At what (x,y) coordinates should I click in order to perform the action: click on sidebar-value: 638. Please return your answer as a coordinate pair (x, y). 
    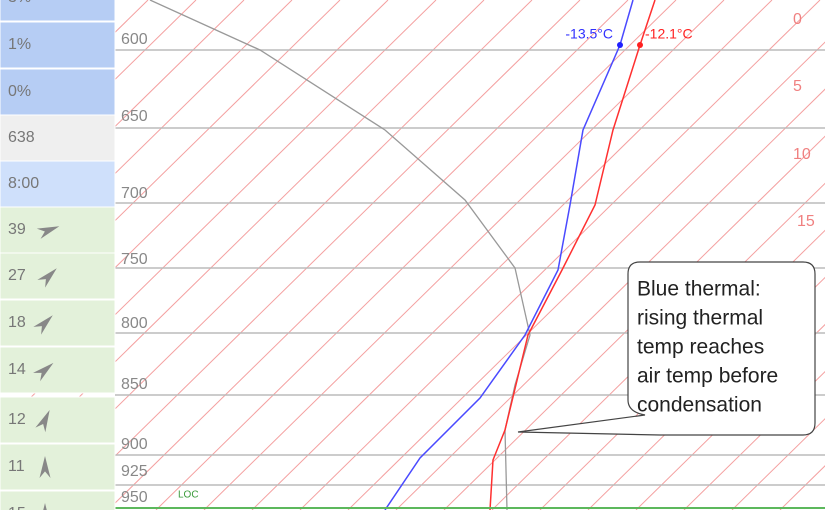
    Looking at the image, I should click on (21, 137).